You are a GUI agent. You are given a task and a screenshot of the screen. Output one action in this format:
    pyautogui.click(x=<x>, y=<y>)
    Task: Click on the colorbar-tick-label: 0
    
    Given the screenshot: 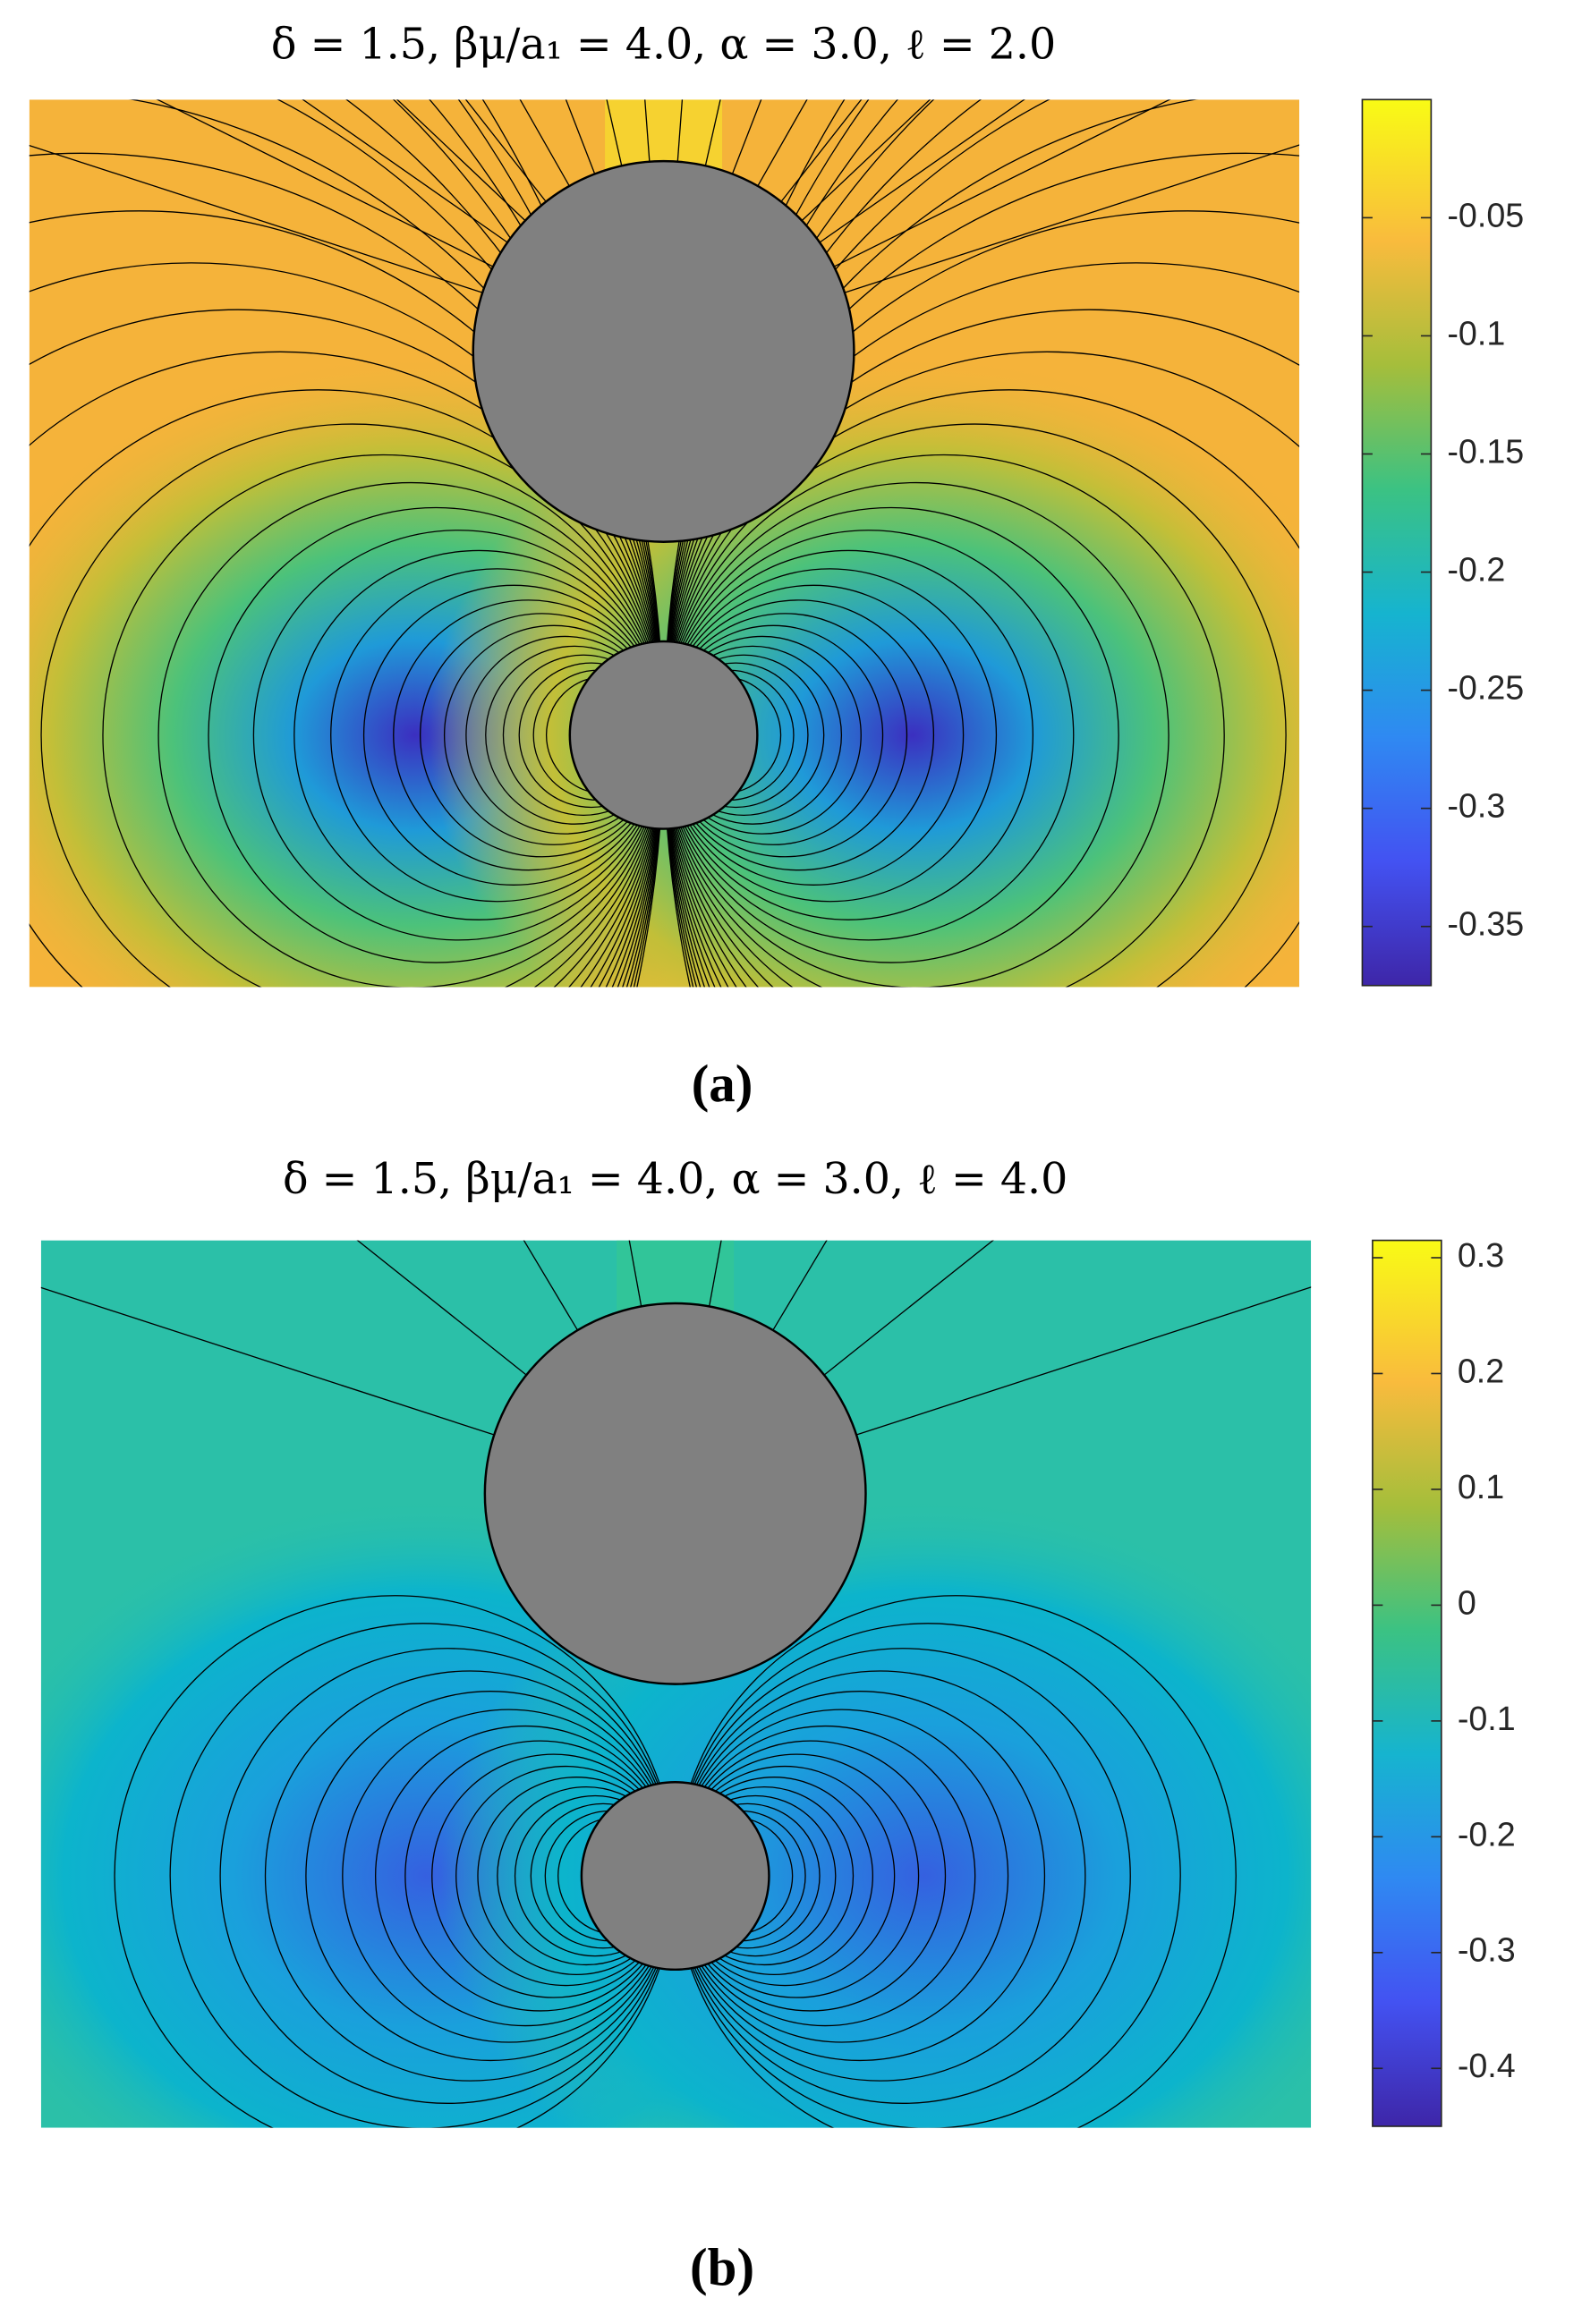 What is the action you would take?
    pyautogui.click(x=1467, y=1602)
    